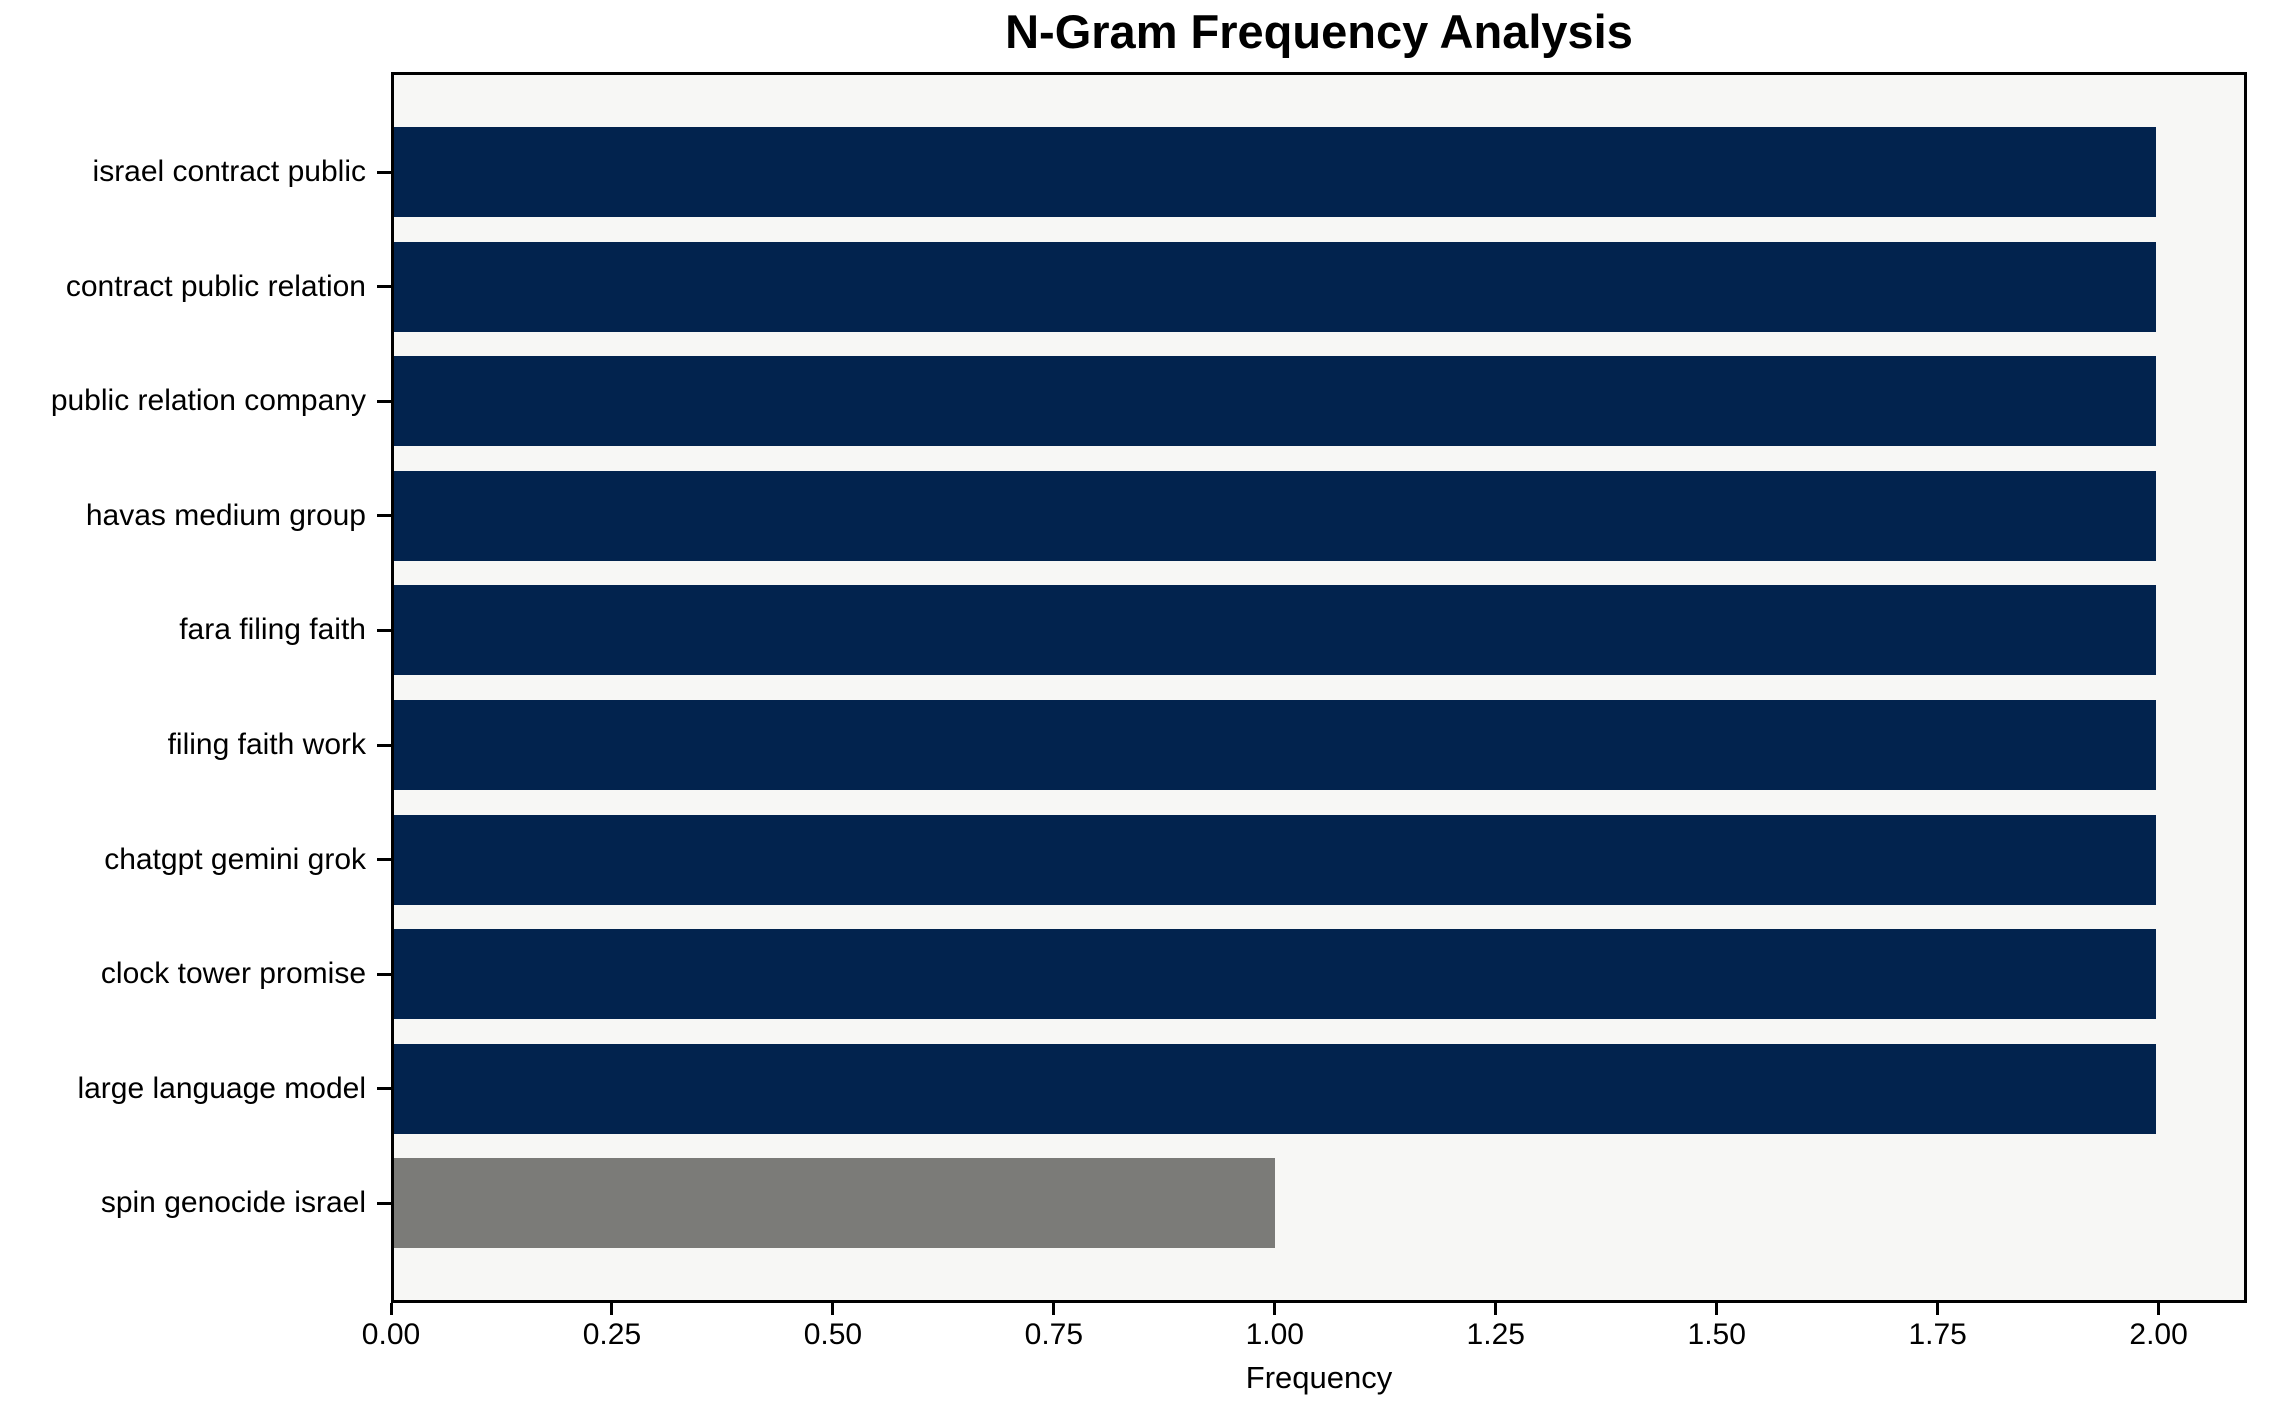  Describe the element at coordinates (208, 401) in the screenshot. I see `y-tick-label: public relation company` at that location.